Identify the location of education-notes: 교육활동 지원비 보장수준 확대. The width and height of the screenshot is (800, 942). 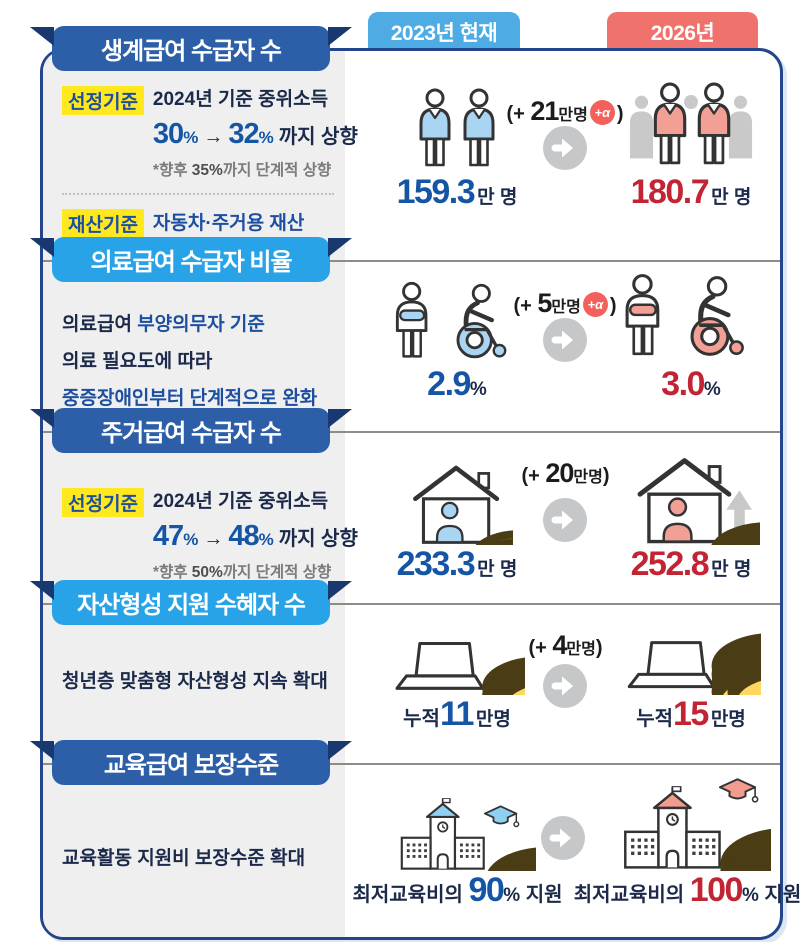
(202, 859).